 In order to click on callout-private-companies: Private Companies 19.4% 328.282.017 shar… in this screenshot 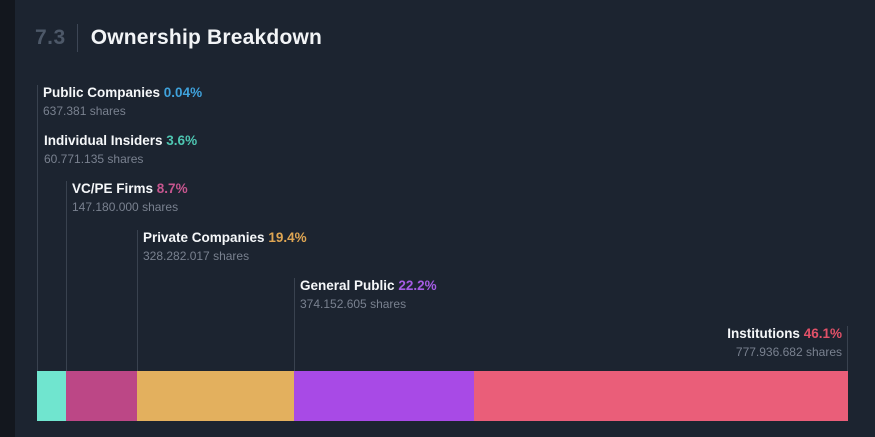, I will do `click(222, 300)`.